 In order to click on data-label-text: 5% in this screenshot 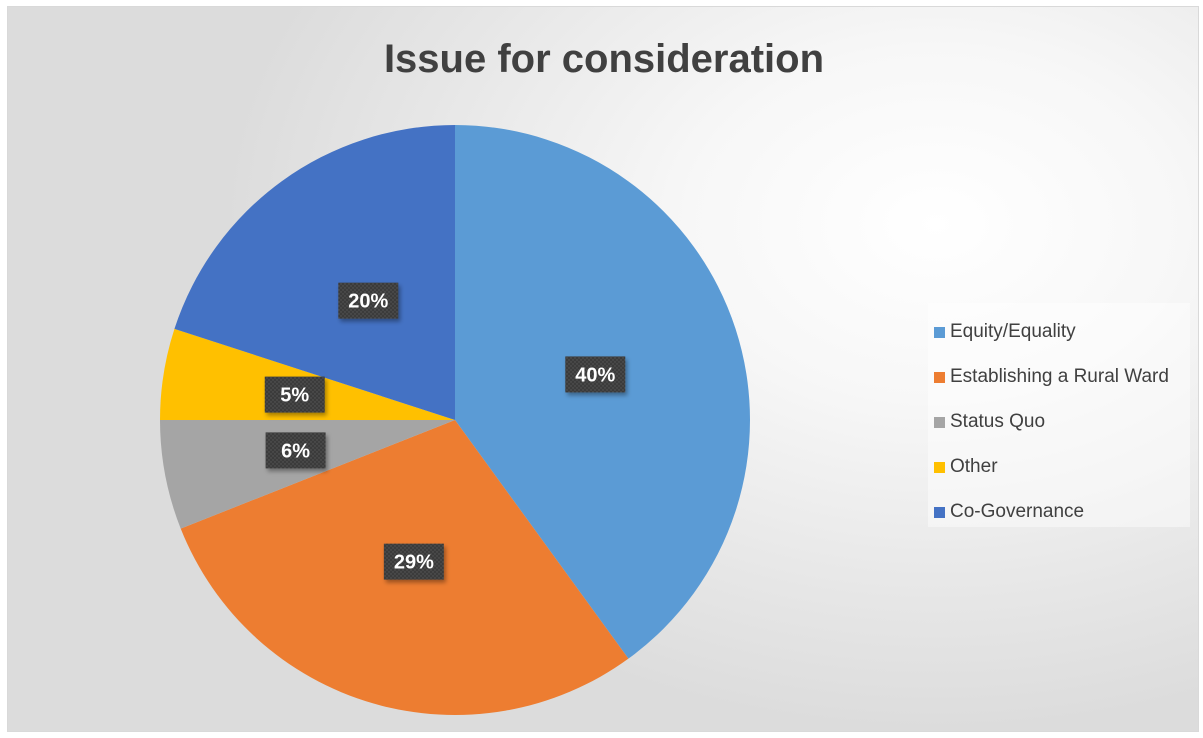, I will do `click(294, 396)`.